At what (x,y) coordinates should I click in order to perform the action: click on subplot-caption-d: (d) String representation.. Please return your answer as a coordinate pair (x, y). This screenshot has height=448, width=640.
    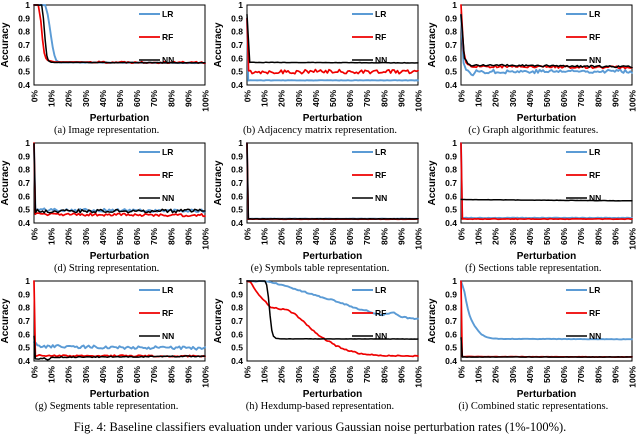
    Looking at the image, I should click on (107, 268).